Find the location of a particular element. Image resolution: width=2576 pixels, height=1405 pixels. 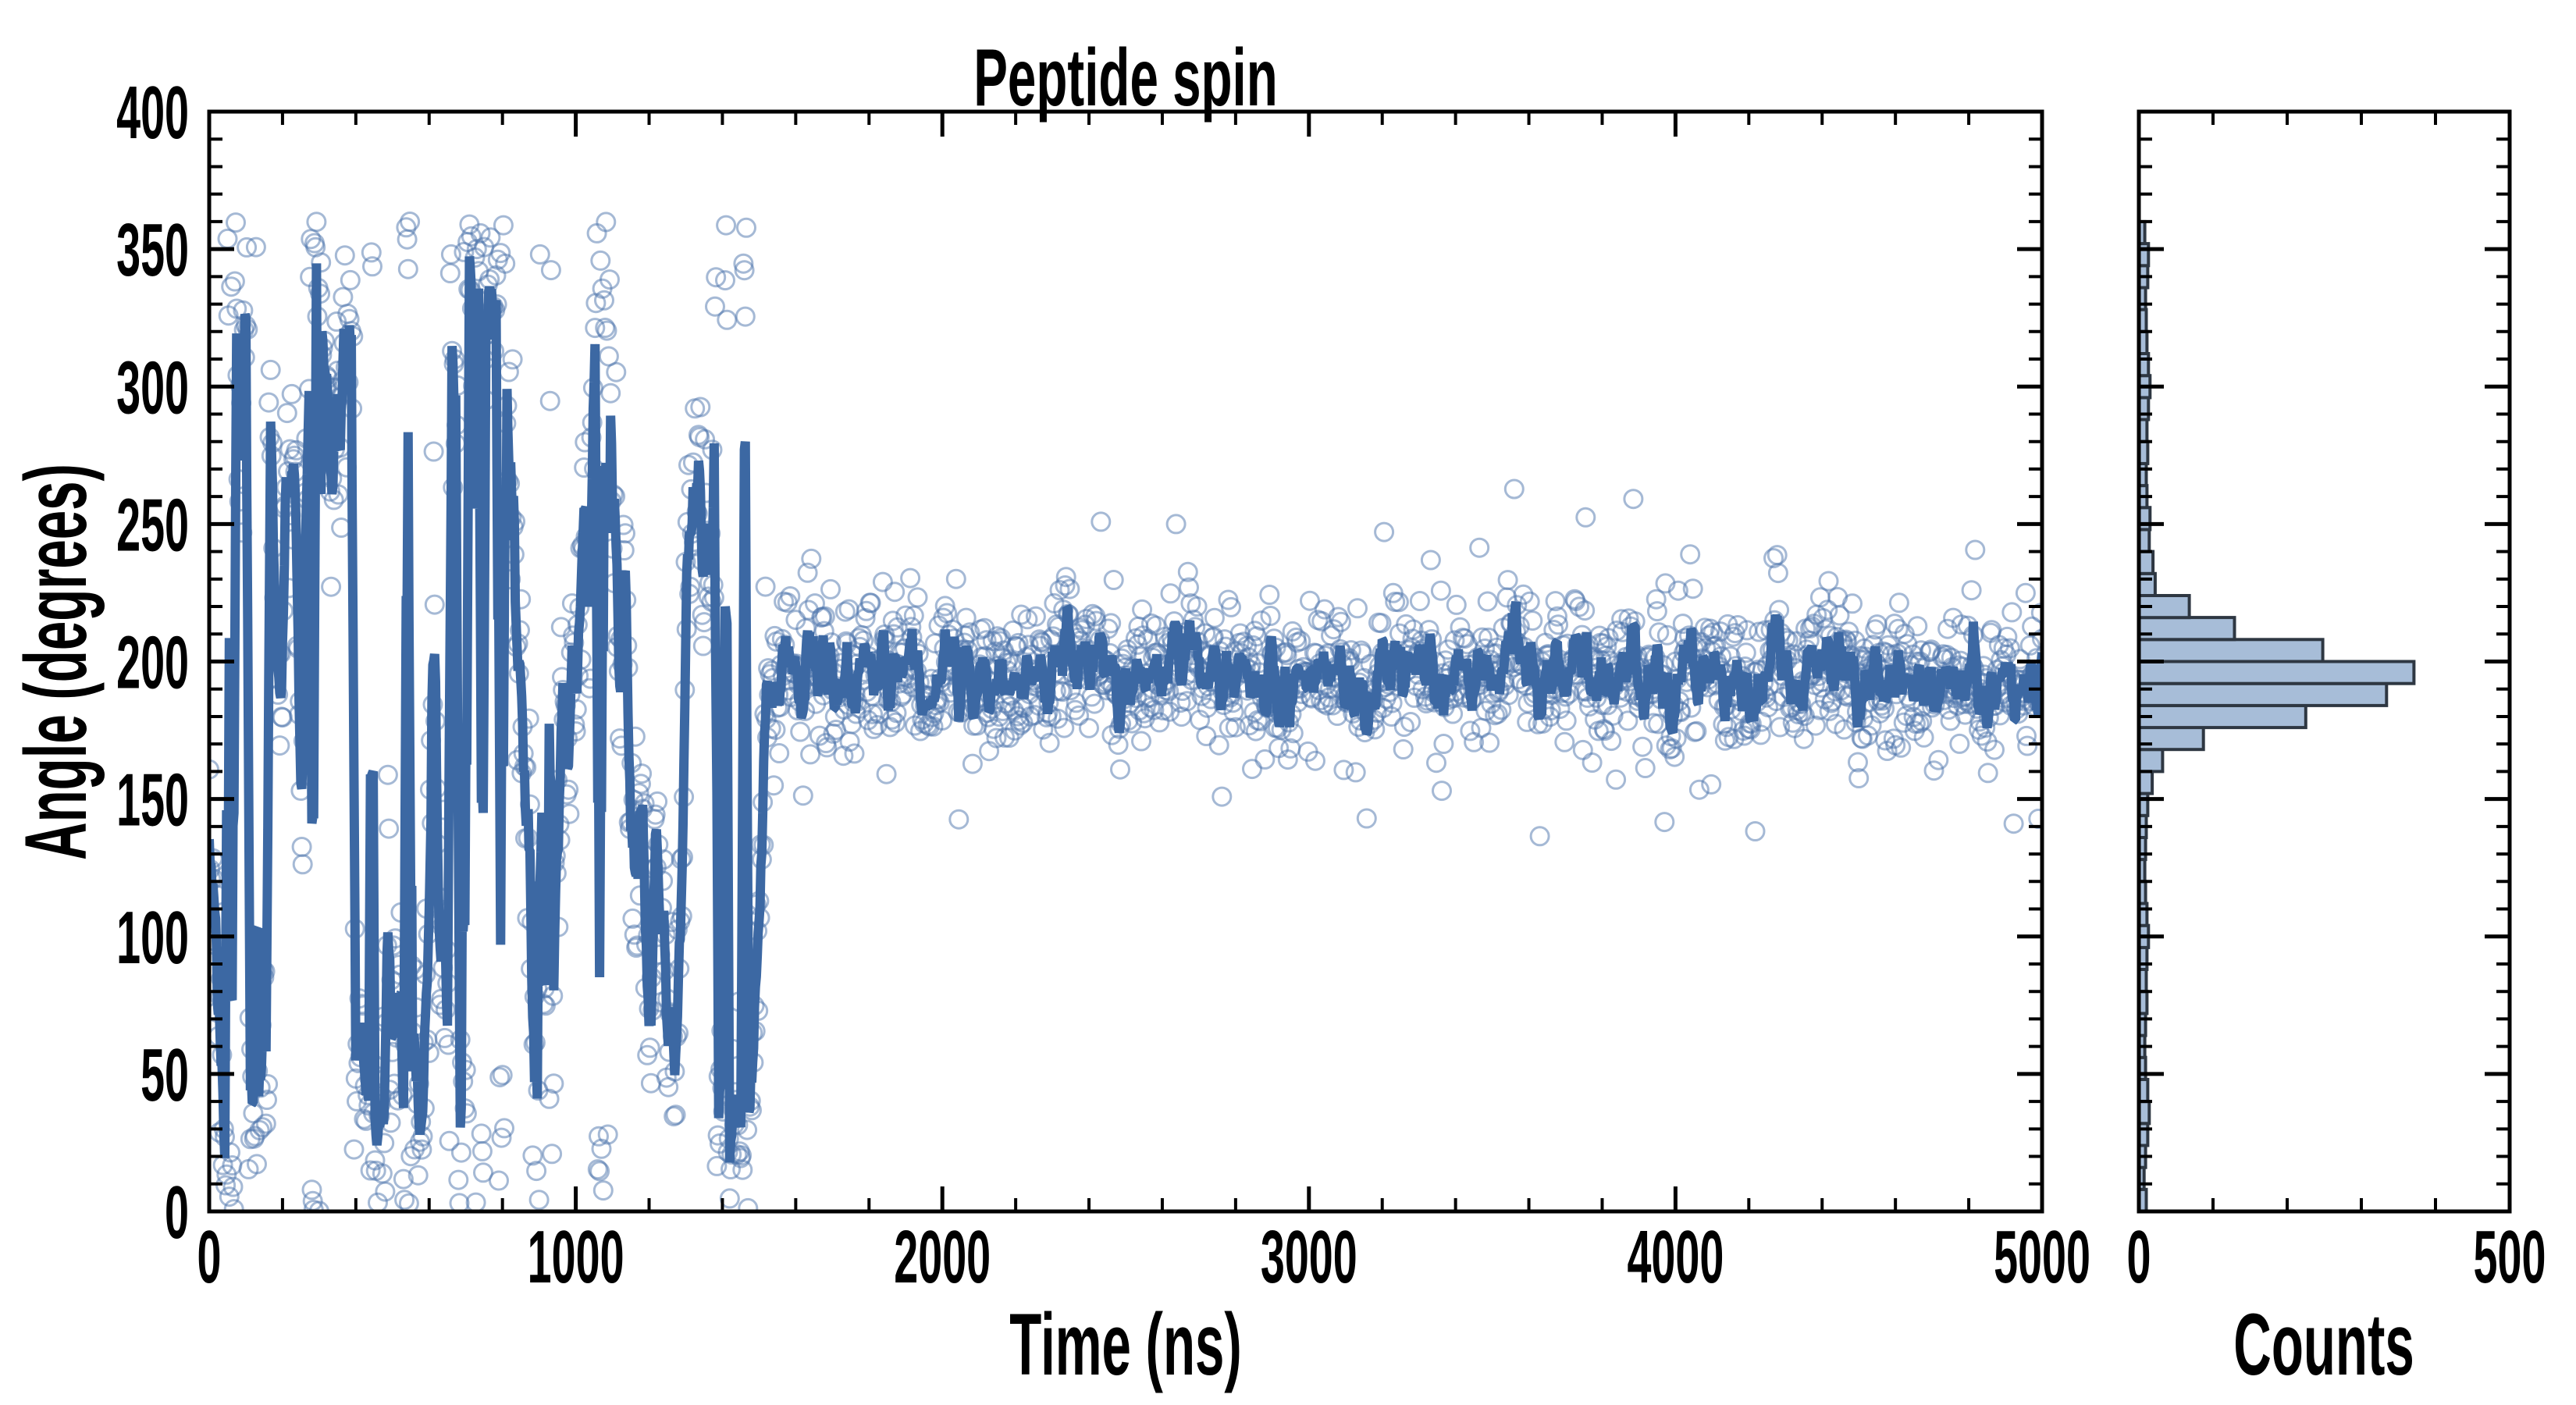

y-tick-label: 400 is located at coordinates (152, 112).